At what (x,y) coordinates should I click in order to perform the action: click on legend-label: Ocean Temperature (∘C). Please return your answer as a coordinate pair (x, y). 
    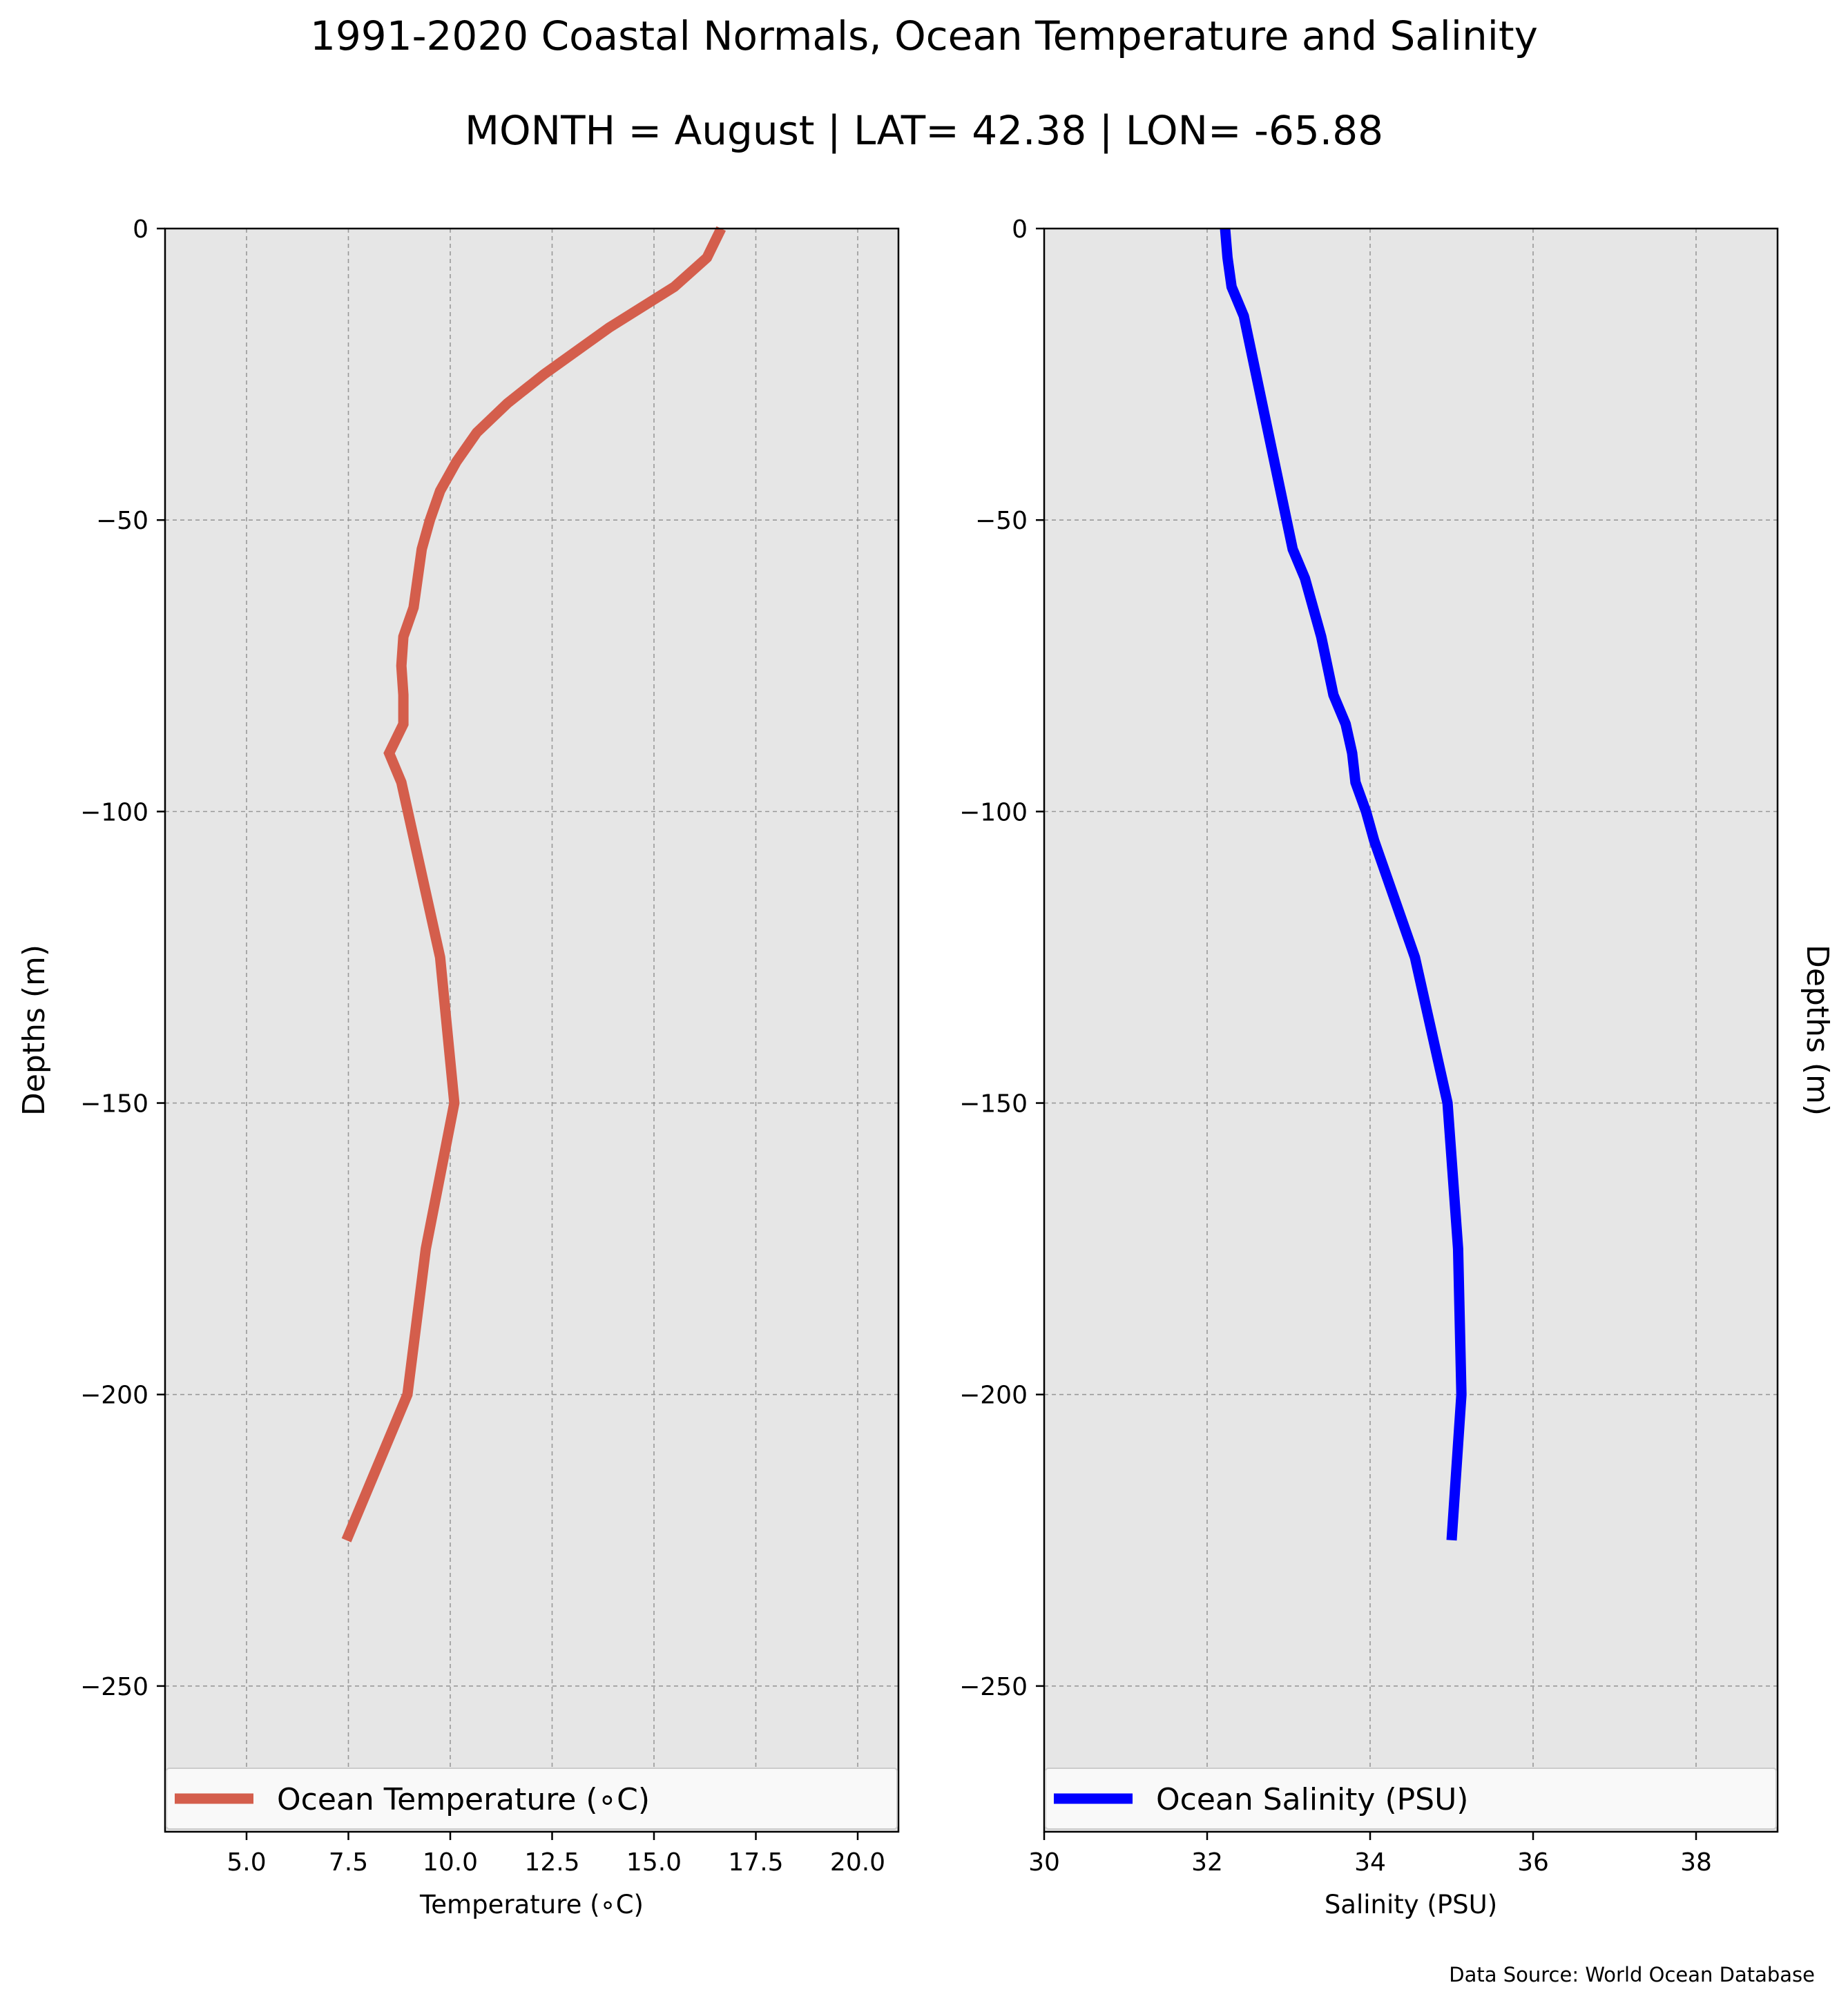
    Looking at the image, I should click on (463, 1799).